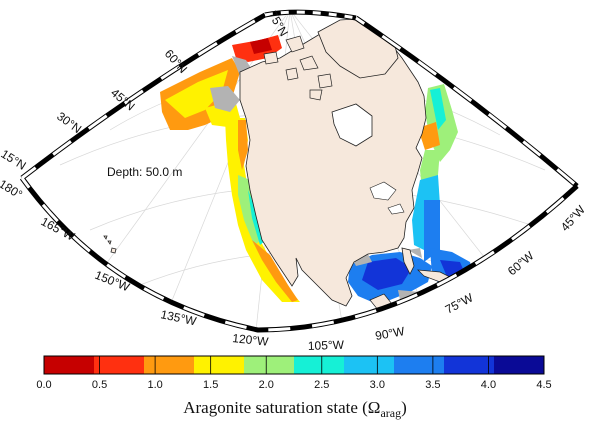  Describe the element at coordinates (390, 333) in the screenshot. I see `lon-label-90w: 90°W` at that location.